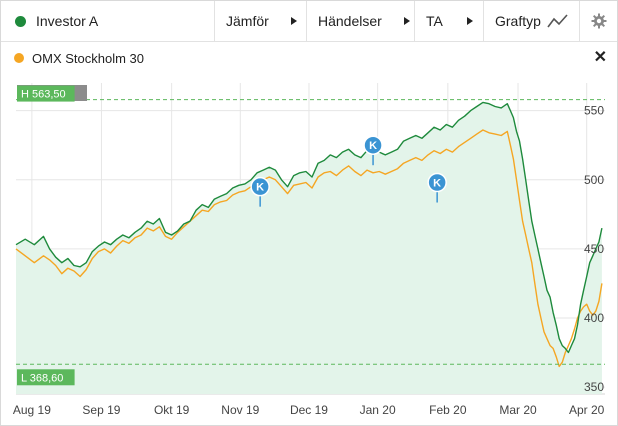  What do you see at coordinates (247, 21) in the screenshot?
I see `compare-label: Jämför` at bounding box center [247, 21].